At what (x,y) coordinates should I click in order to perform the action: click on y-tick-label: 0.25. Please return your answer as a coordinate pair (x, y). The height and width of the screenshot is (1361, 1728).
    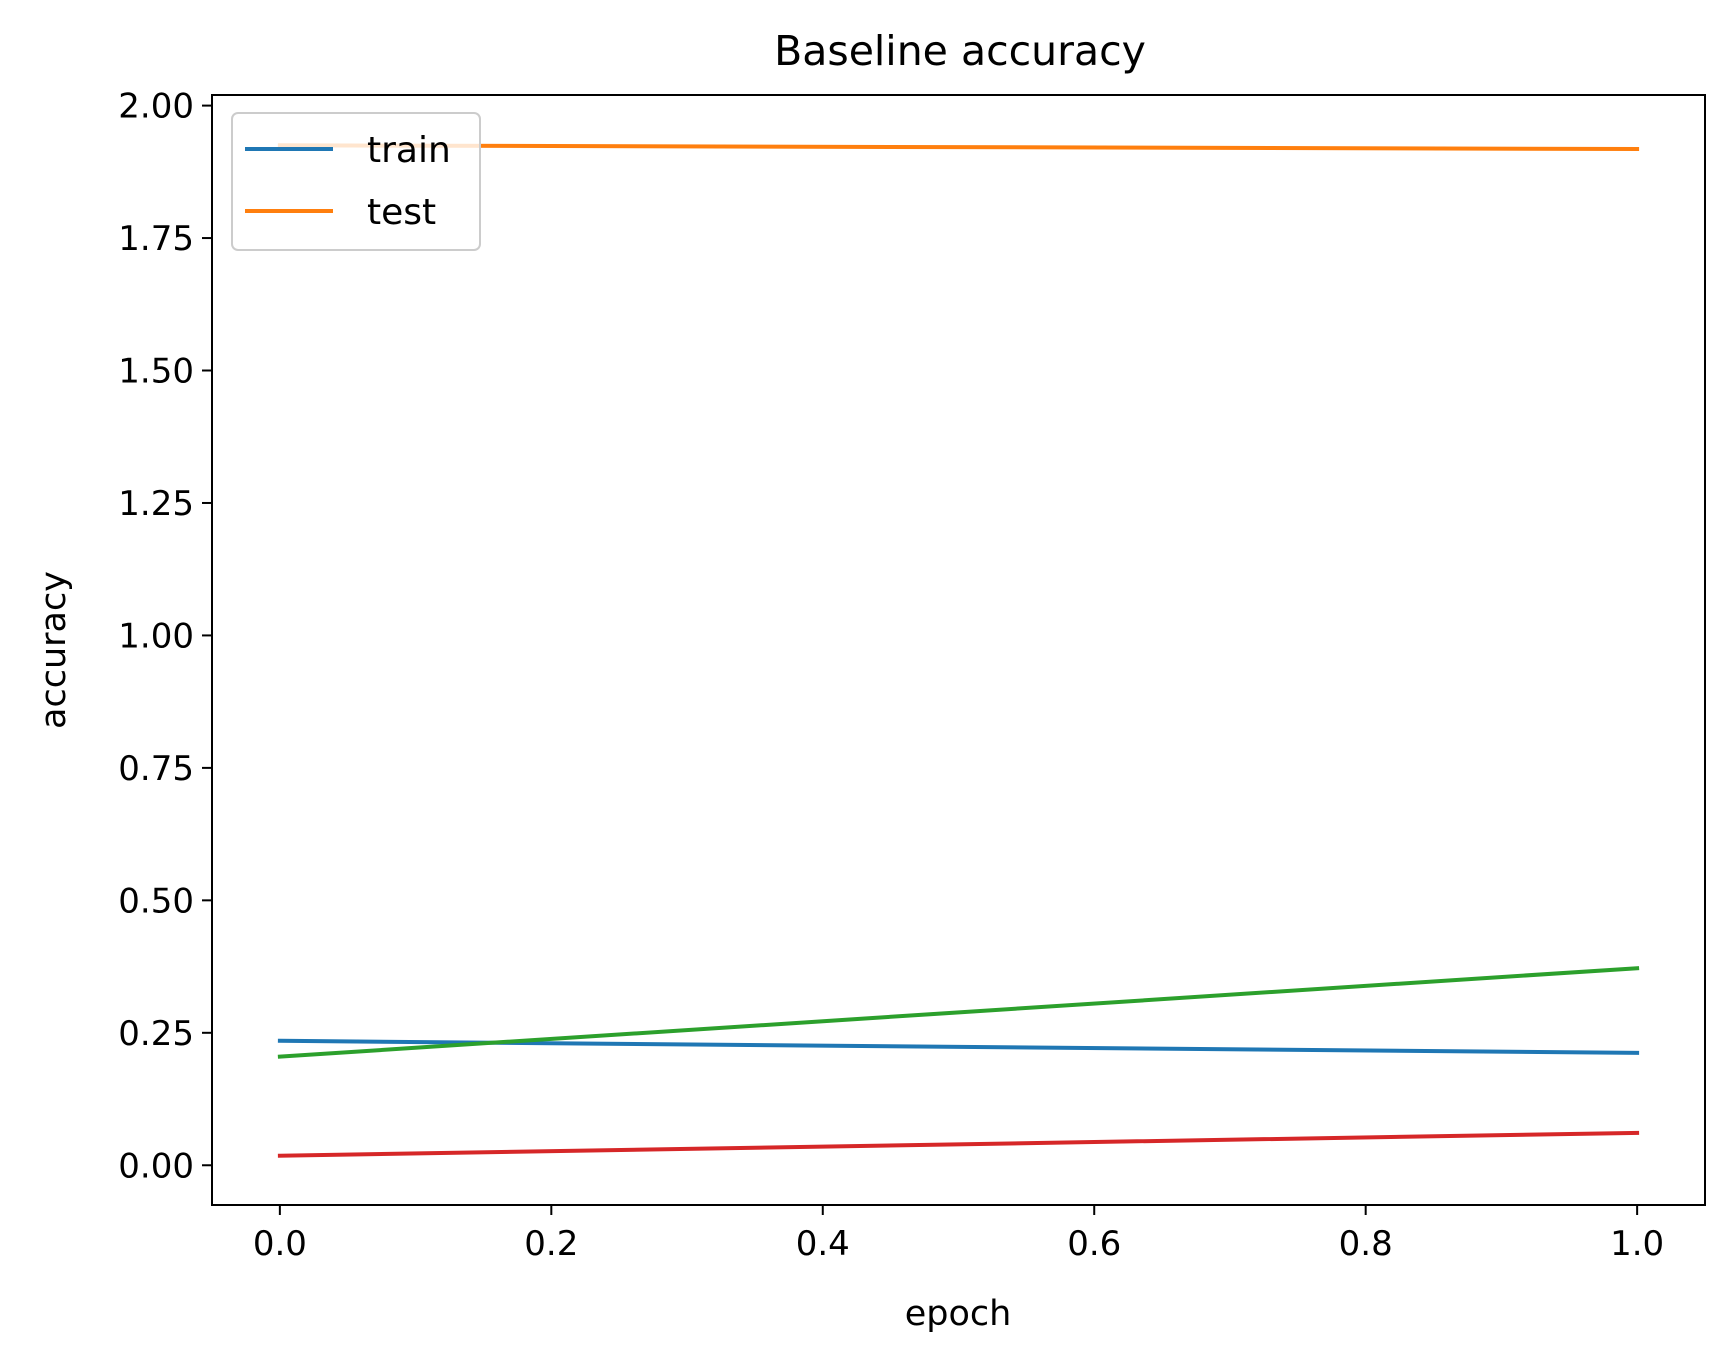
    Looking at the image, I should click on (156, 1034).